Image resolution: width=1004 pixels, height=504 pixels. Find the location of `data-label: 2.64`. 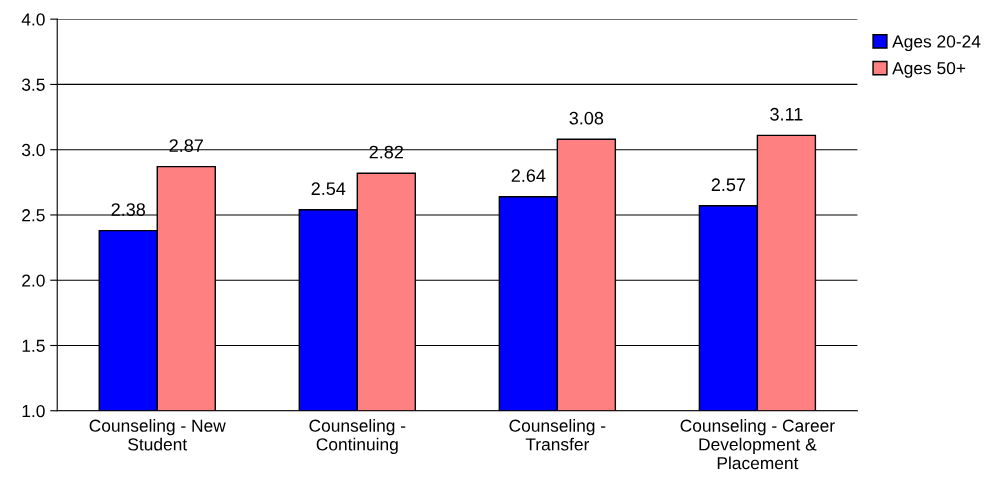

data-label: 2.64 is located at coordinates (528, 175).